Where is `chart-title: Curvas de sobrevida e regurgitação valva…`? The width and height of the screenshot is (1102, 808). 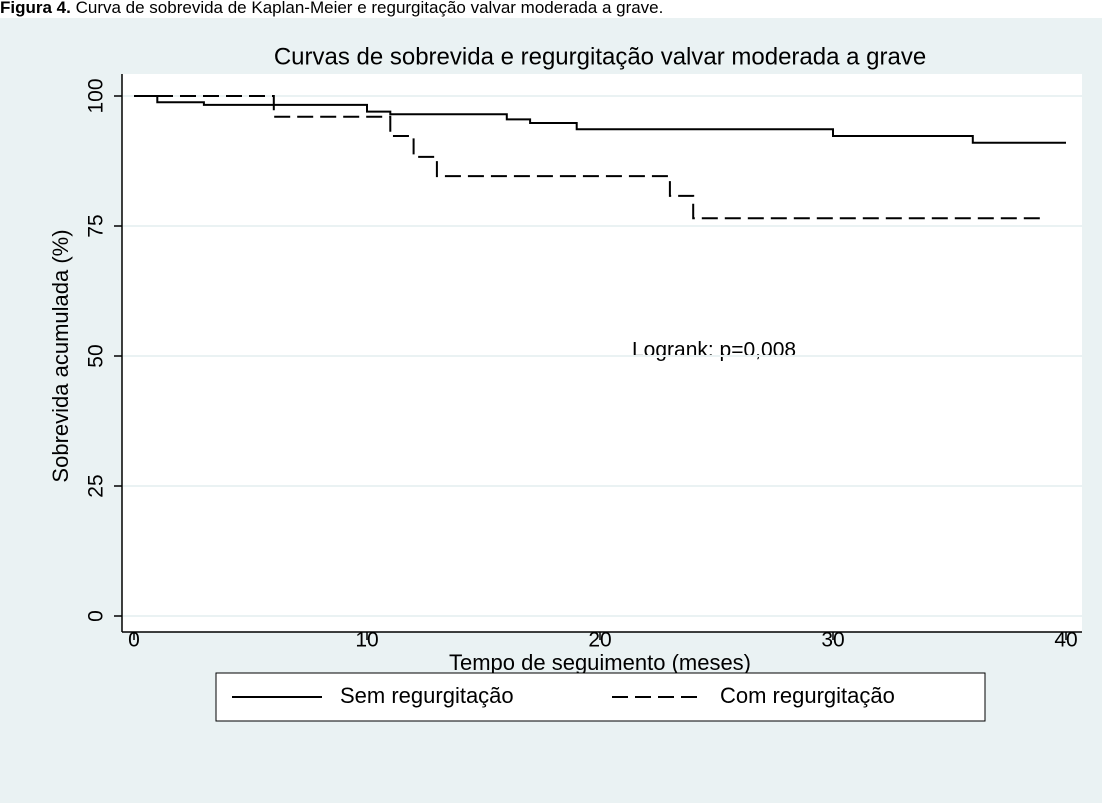
chart-title: Curvas de sobrevida e regurgitação valva… is located at coordinates (600, 56).